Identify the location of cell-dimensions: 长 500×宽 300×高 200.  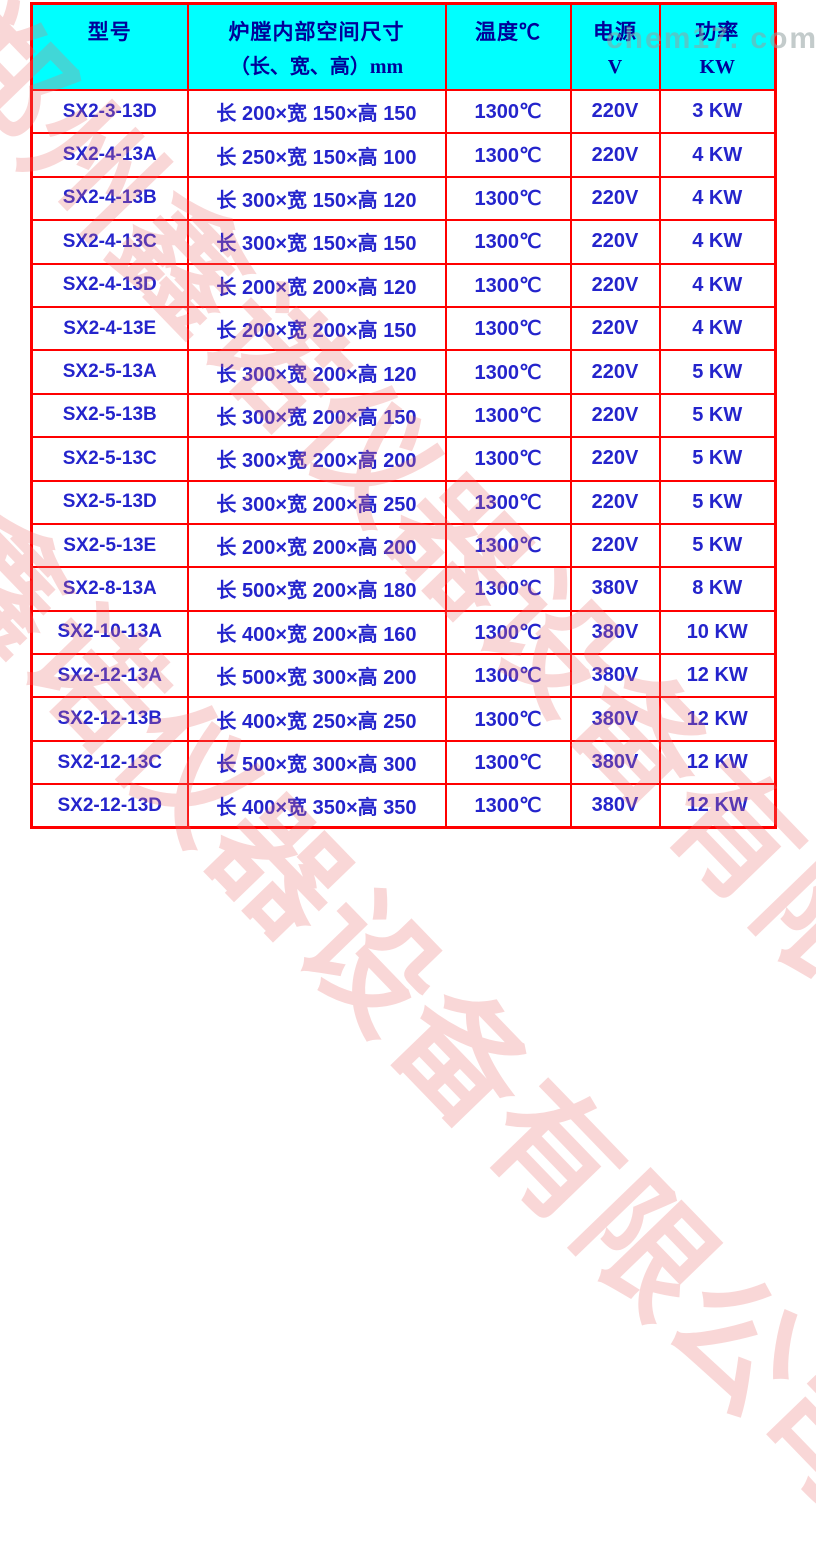
(316, 676).